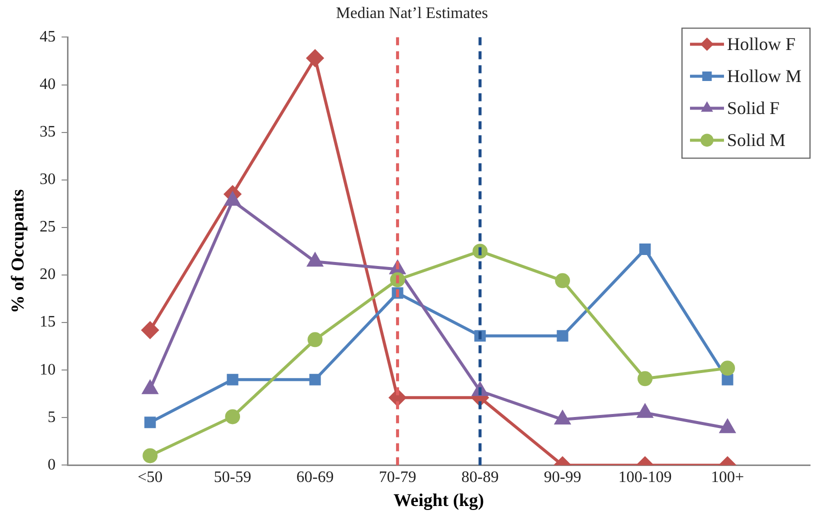 The height and width of the screenshot is (516, 820). What do you see at coordinates (48, 322) in the screenshot?
I see `y-tick-label: 15` at bounding box center [48, 322].